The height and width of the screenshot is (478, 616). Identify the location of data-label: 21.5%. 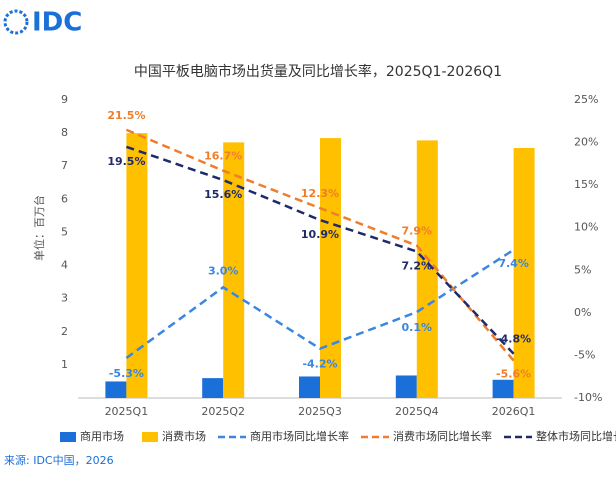
(126, 115).